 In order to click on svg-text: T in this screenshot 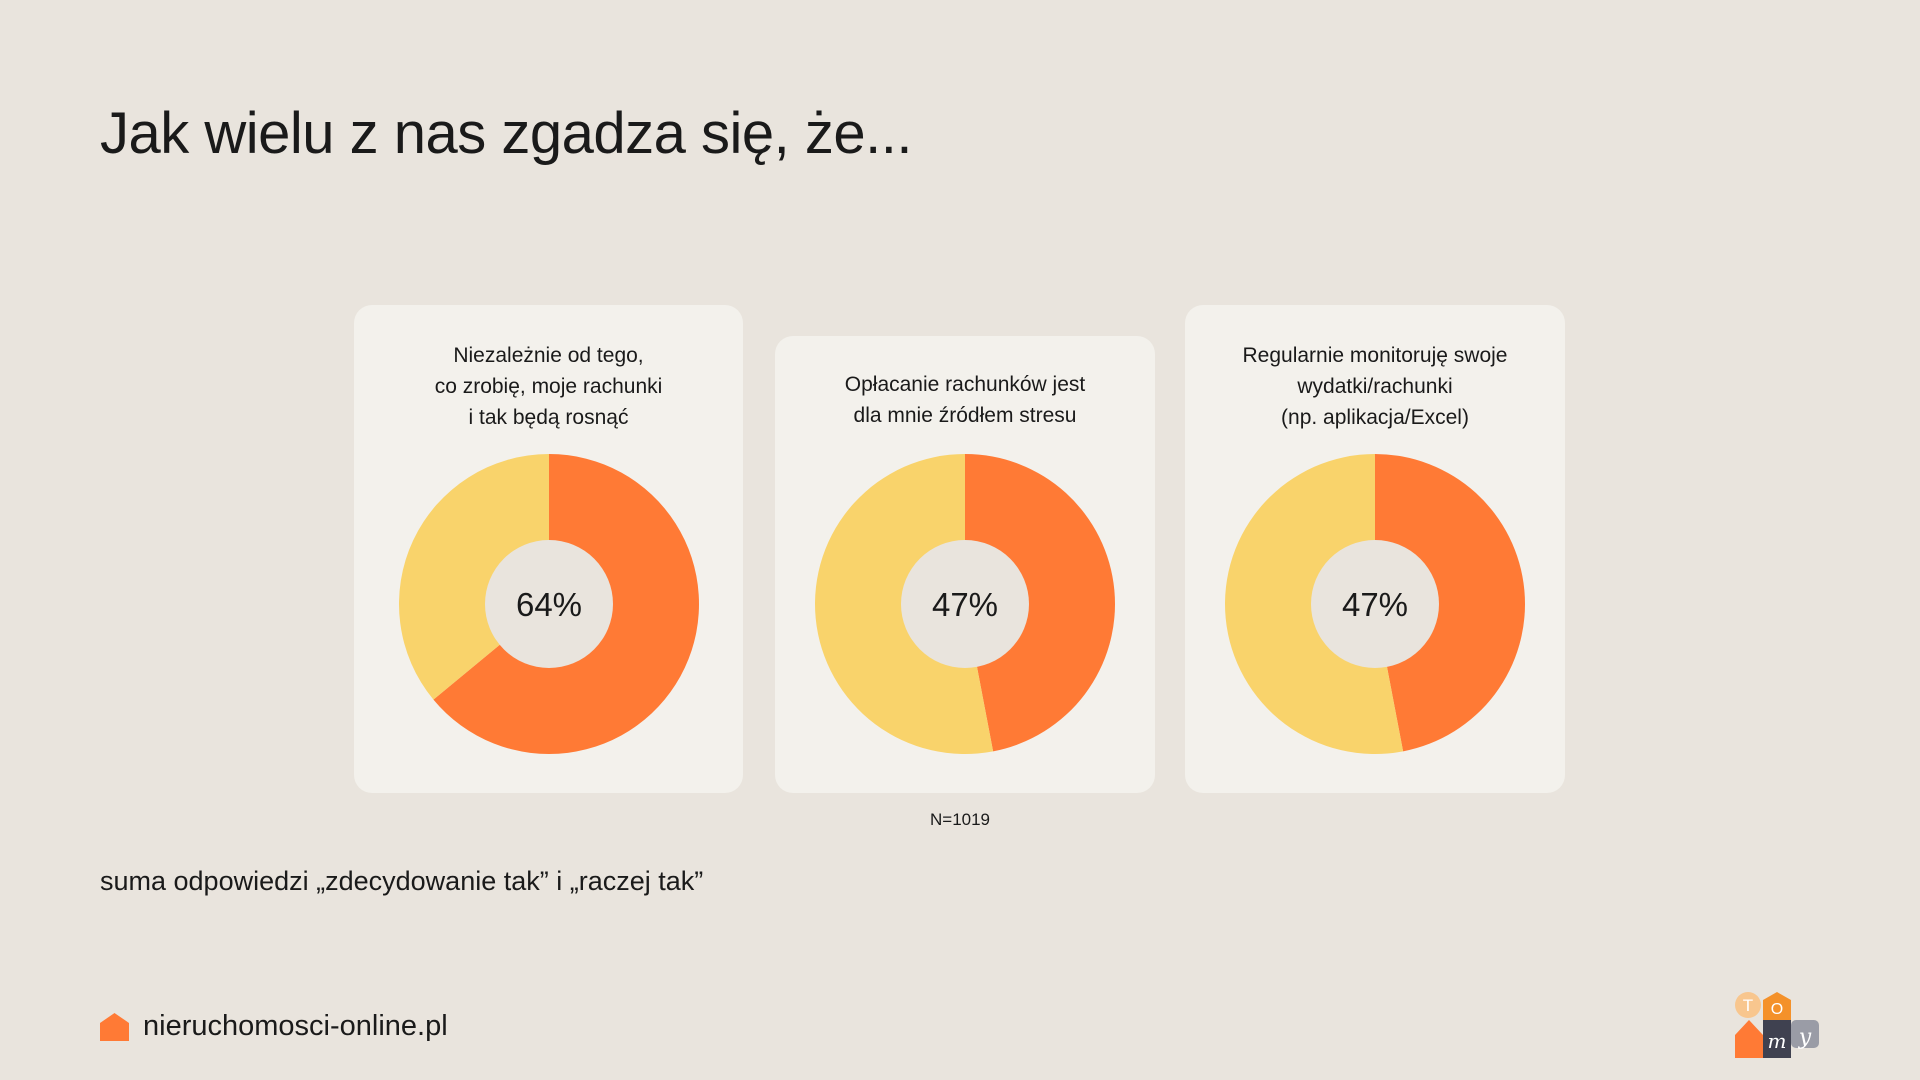, I will do `click(1748, 1005)`.